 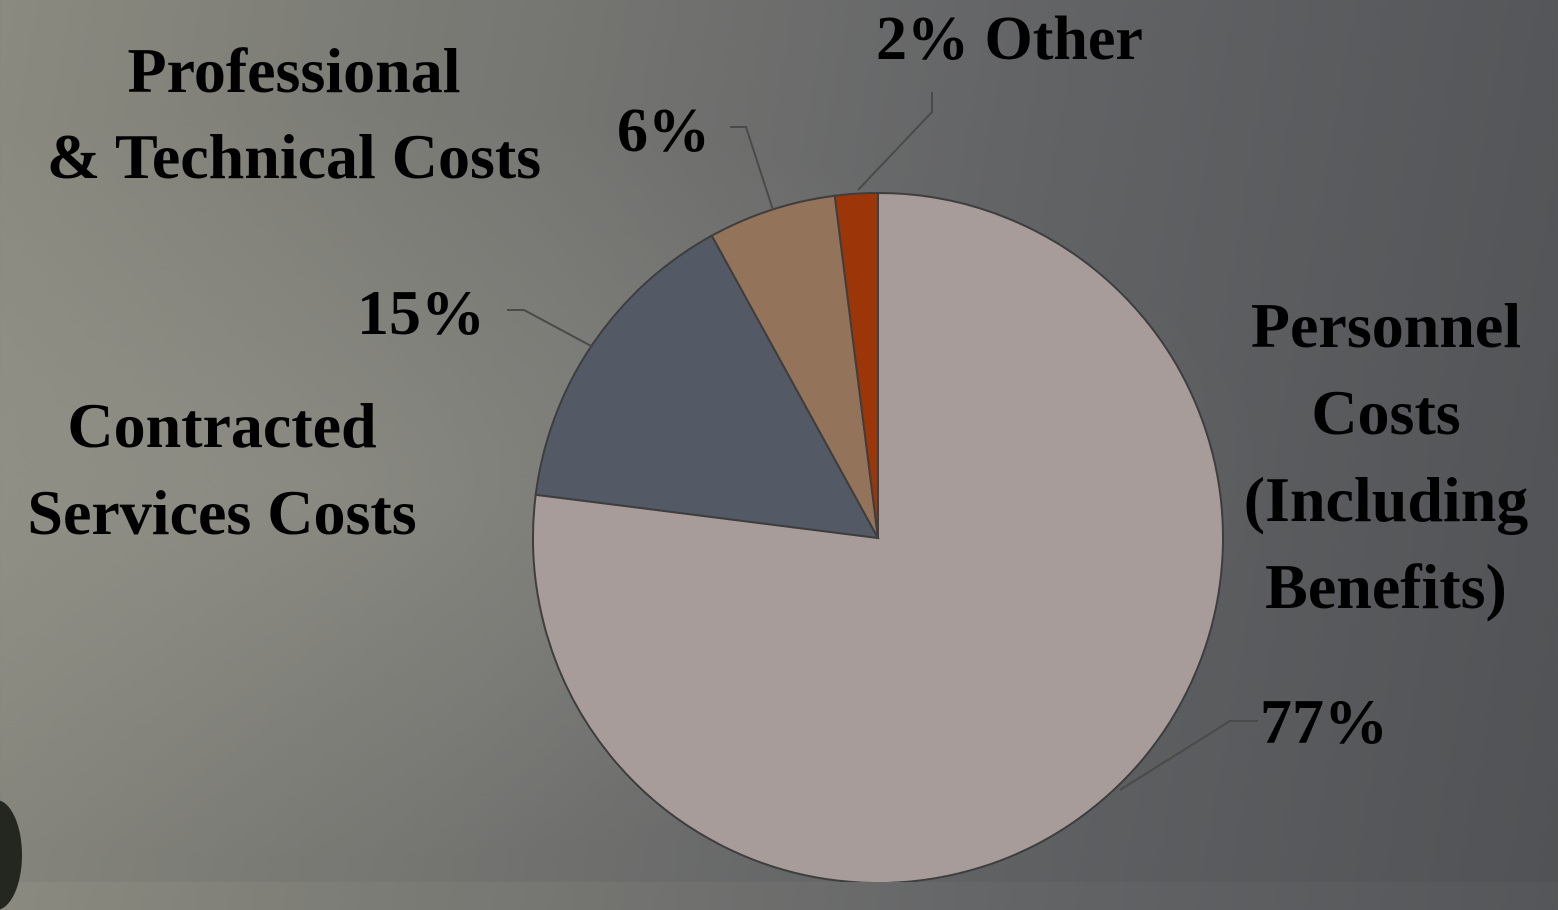 I want to click on leader-line-personnel, so click(x=1188, y=755).